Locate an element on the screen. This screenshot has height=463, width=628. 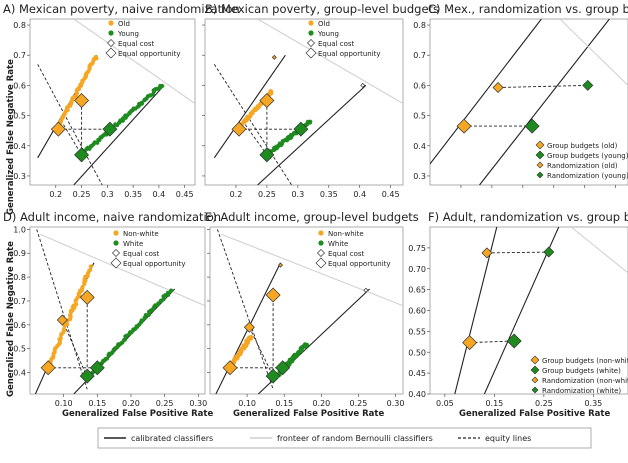
panel-d-ytick-label: 0.5 is located at coordinates (19, 349).